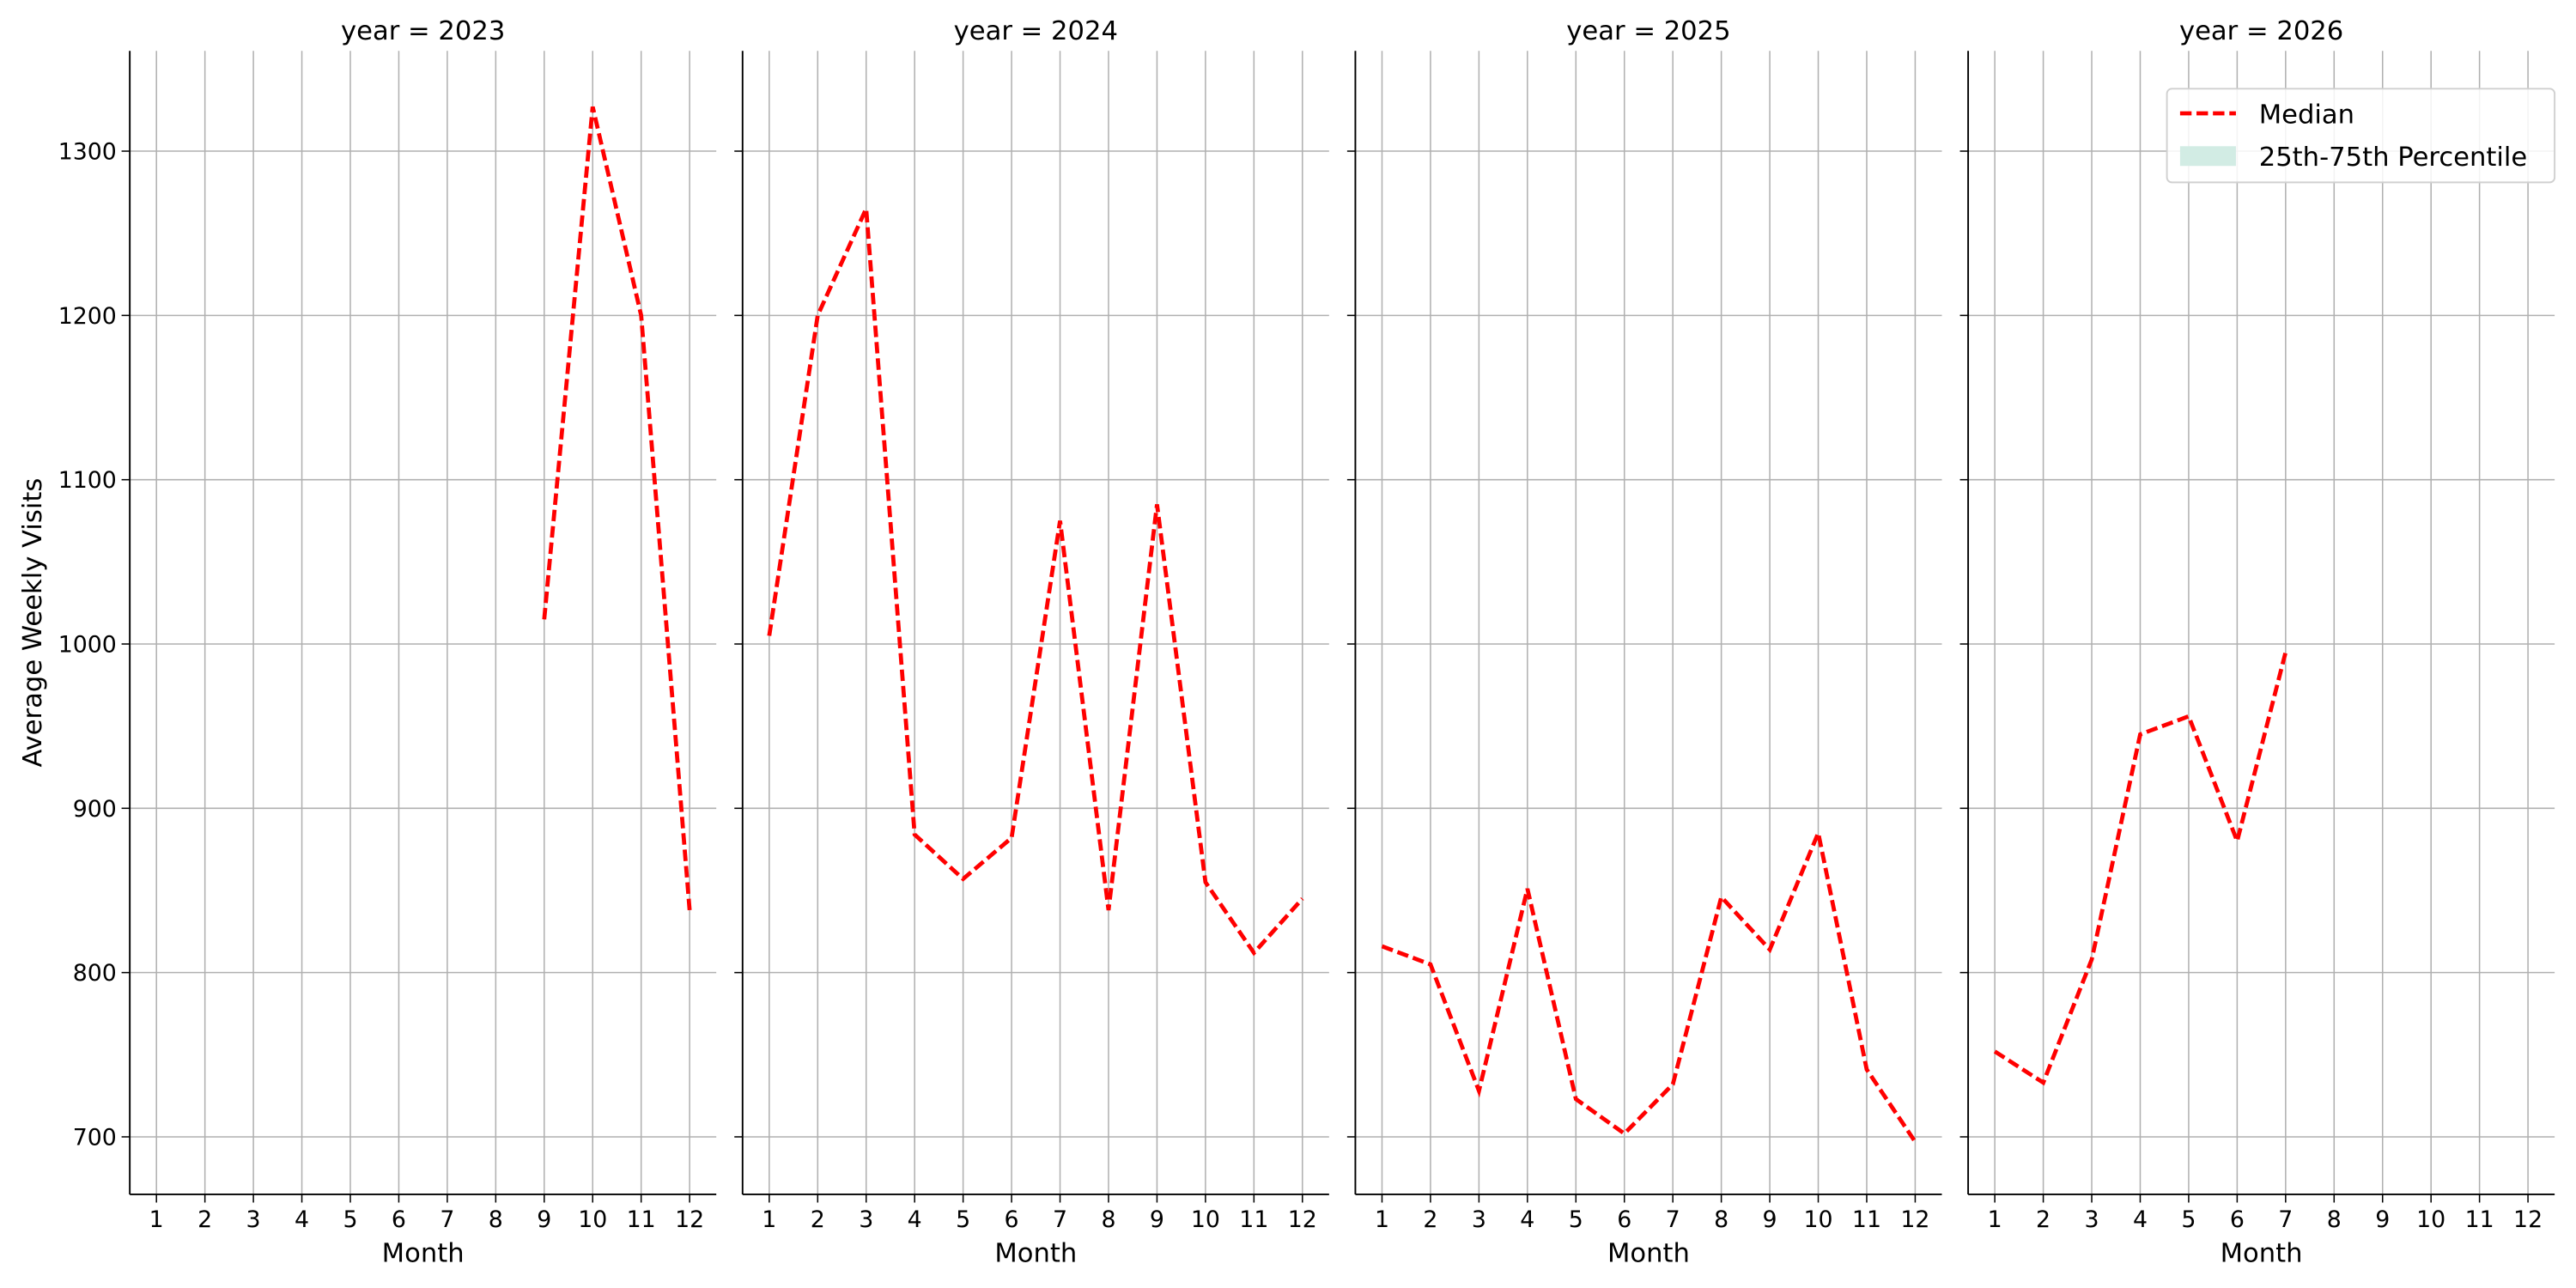 The image size is (2576, 1288). What do you see at coordinates (2361, 136) in the screenshot?
I see `legend-box` at bounding box center [2361, 136].